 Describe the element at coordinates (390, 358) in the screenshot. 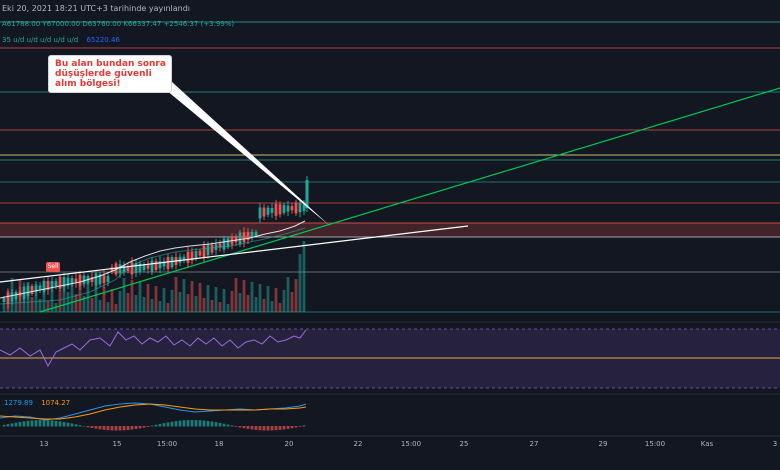

I see `rsi-panel` at that location.